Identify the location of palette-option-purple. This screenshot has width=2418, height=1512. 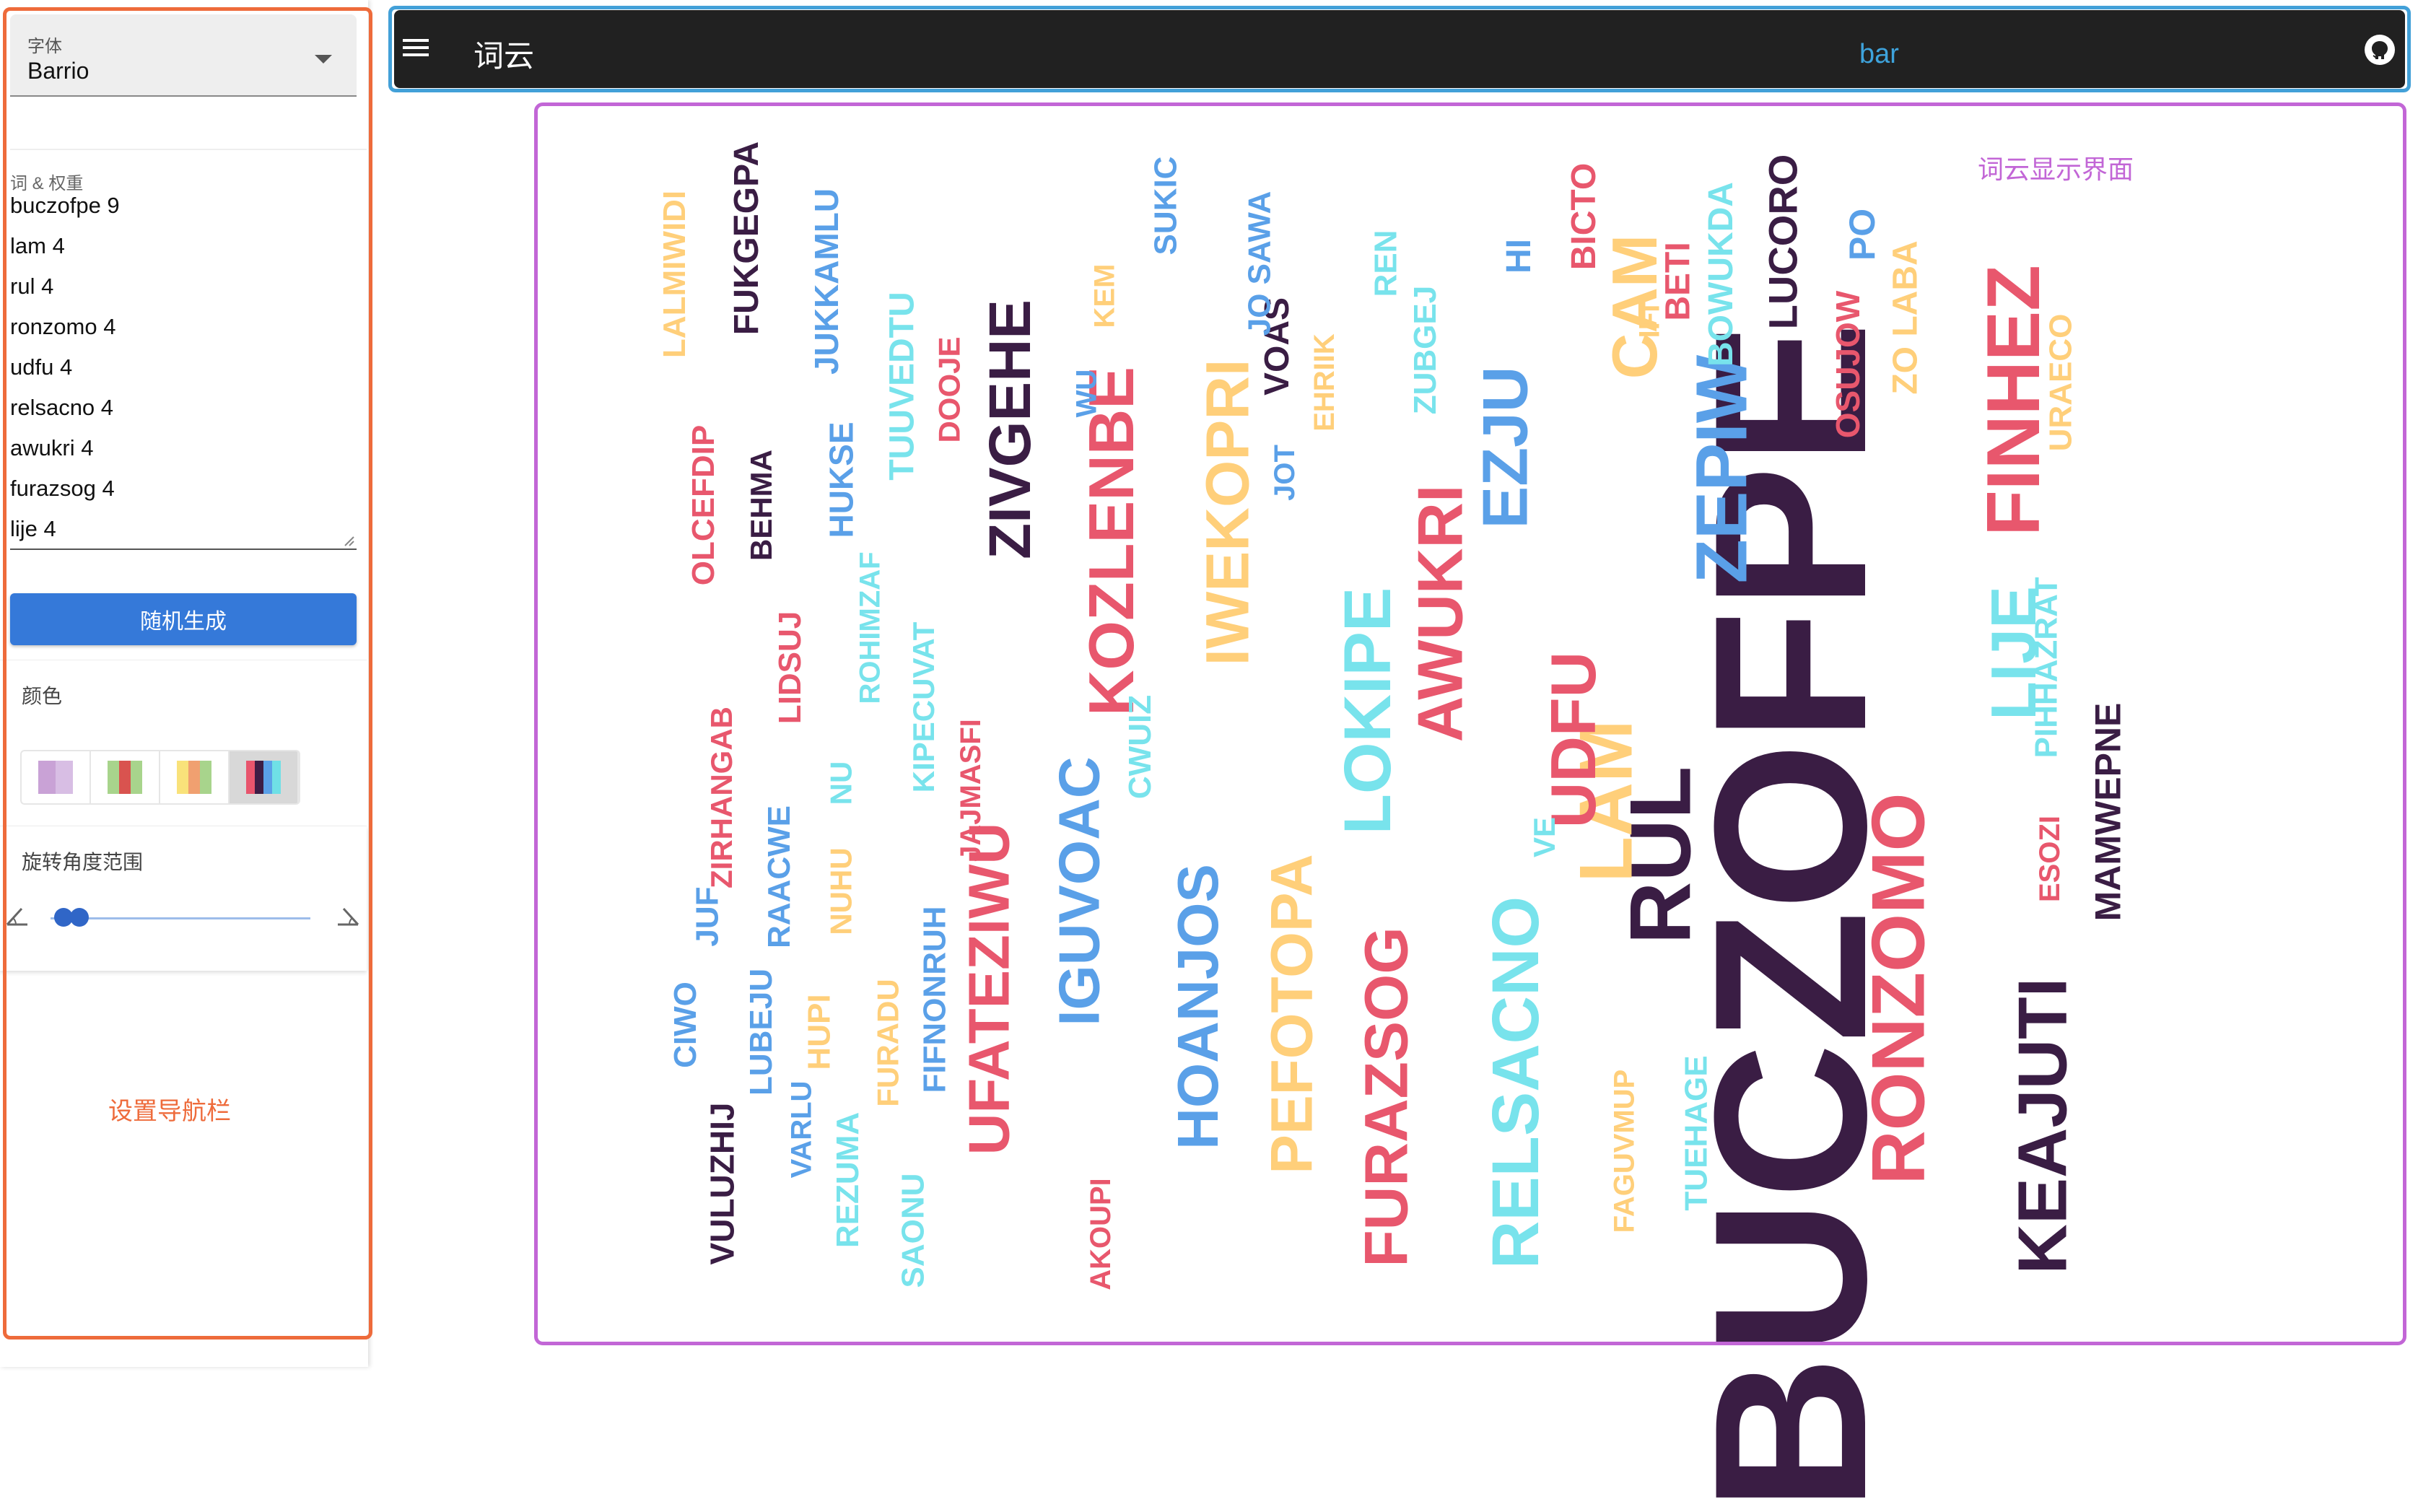
(57, 777).